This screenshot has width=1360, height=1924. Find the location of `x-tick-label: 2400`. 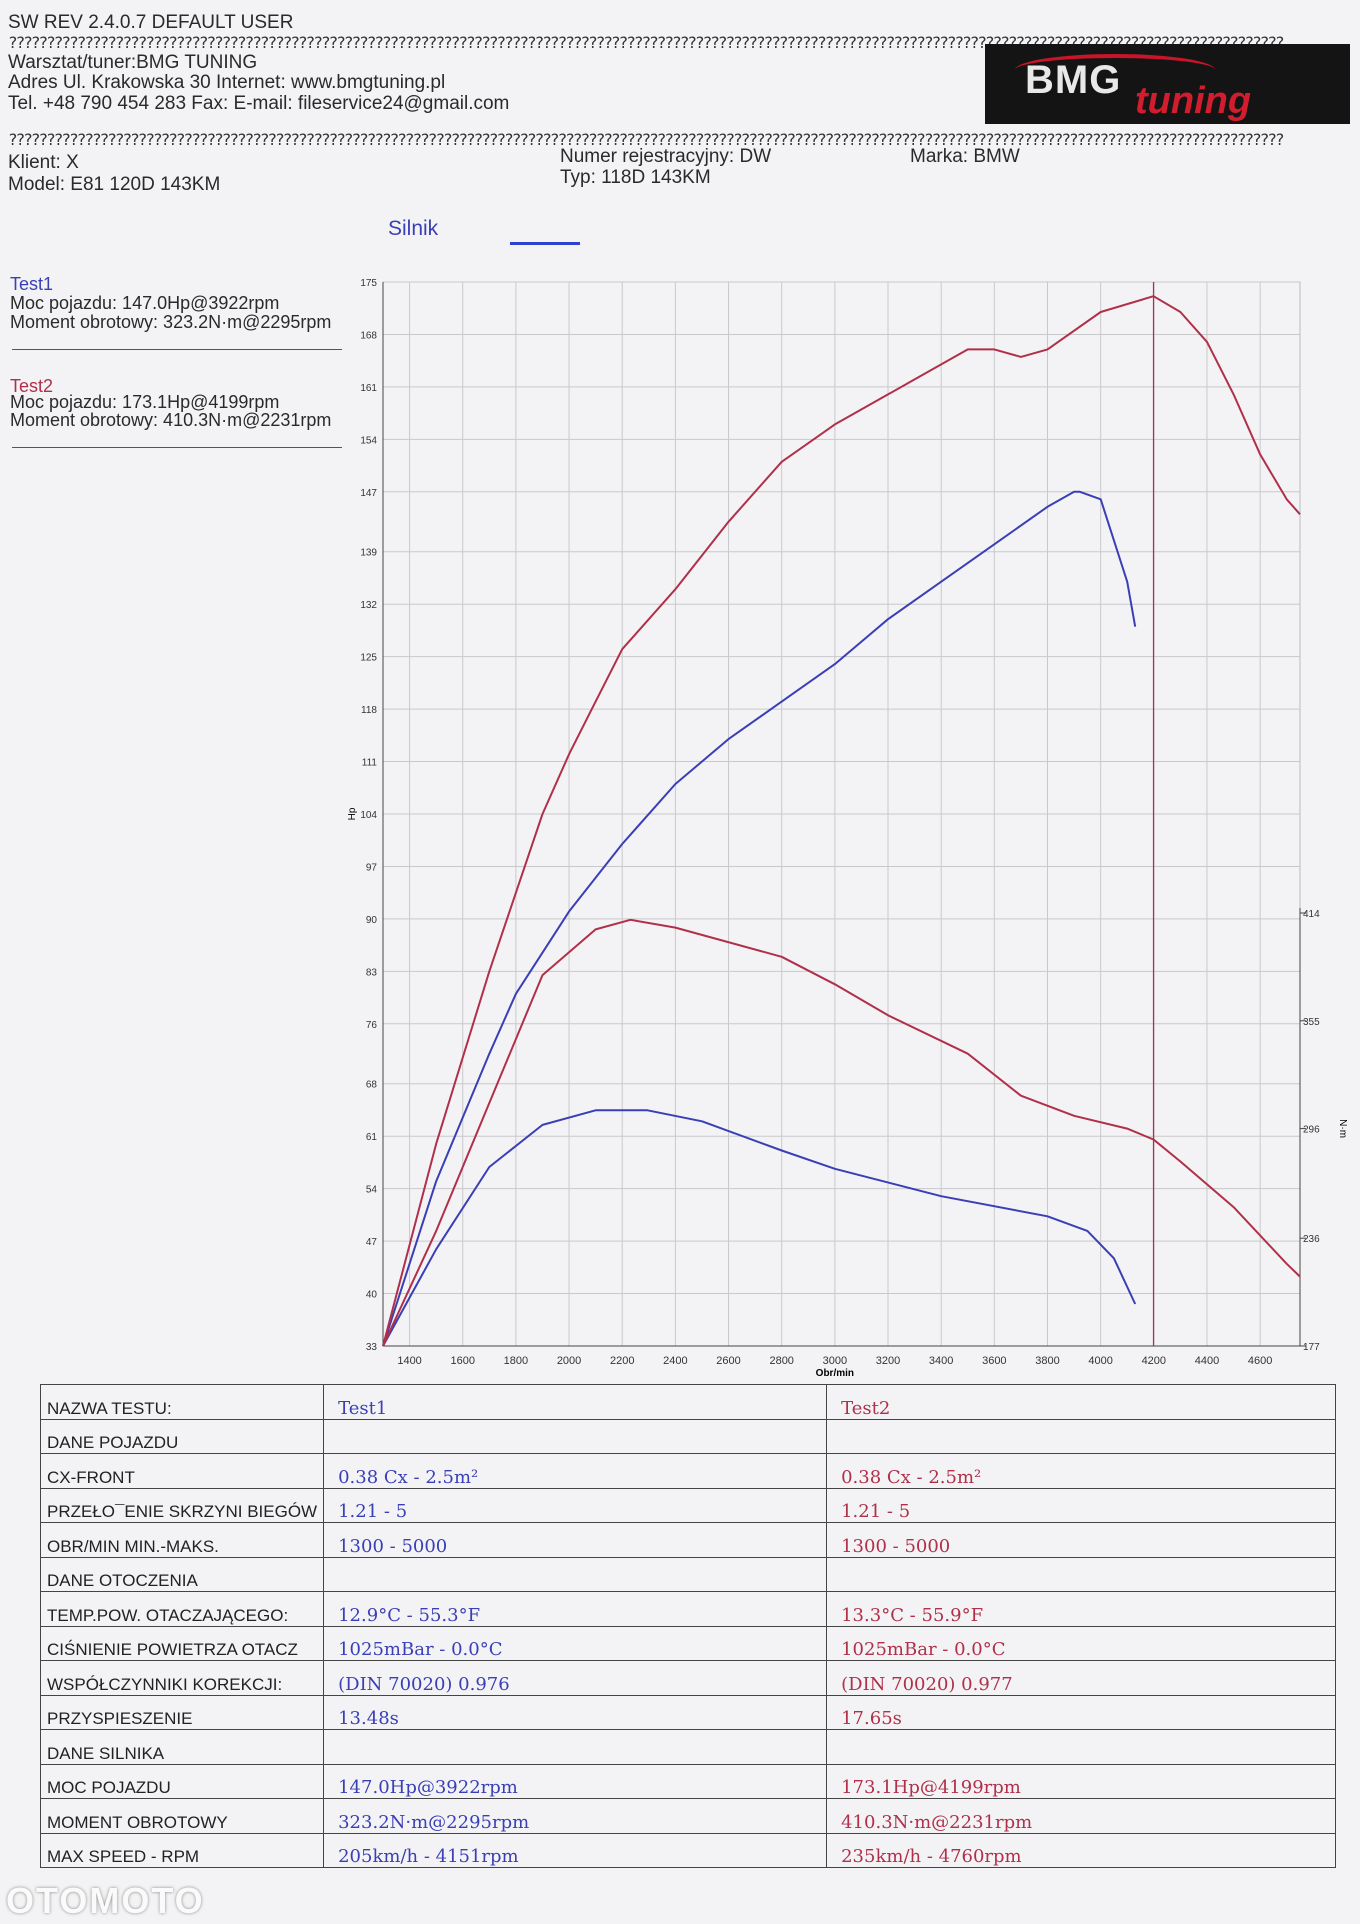

x-tick-label: 2400 is located at coordinates (675, 1361).